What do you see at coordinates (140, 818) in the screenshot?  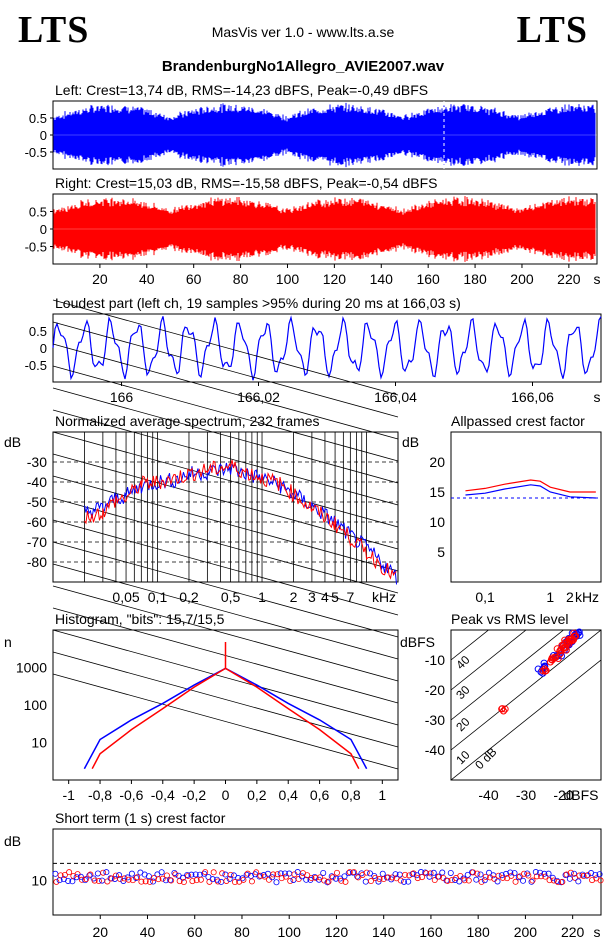 I see `short-crest-title: Short term (1 s) crest factor` at bounding box center [140, 818].